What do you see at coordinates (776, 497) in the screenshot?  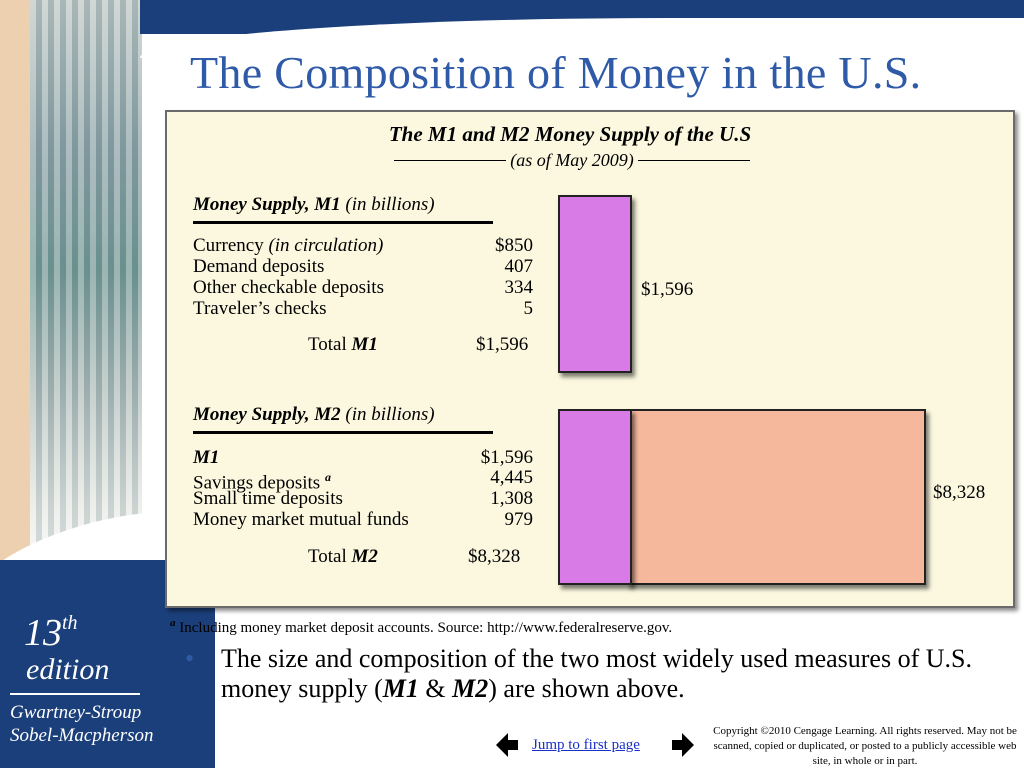 I see `m2-extra-bar` at bounding box center [776, 497].